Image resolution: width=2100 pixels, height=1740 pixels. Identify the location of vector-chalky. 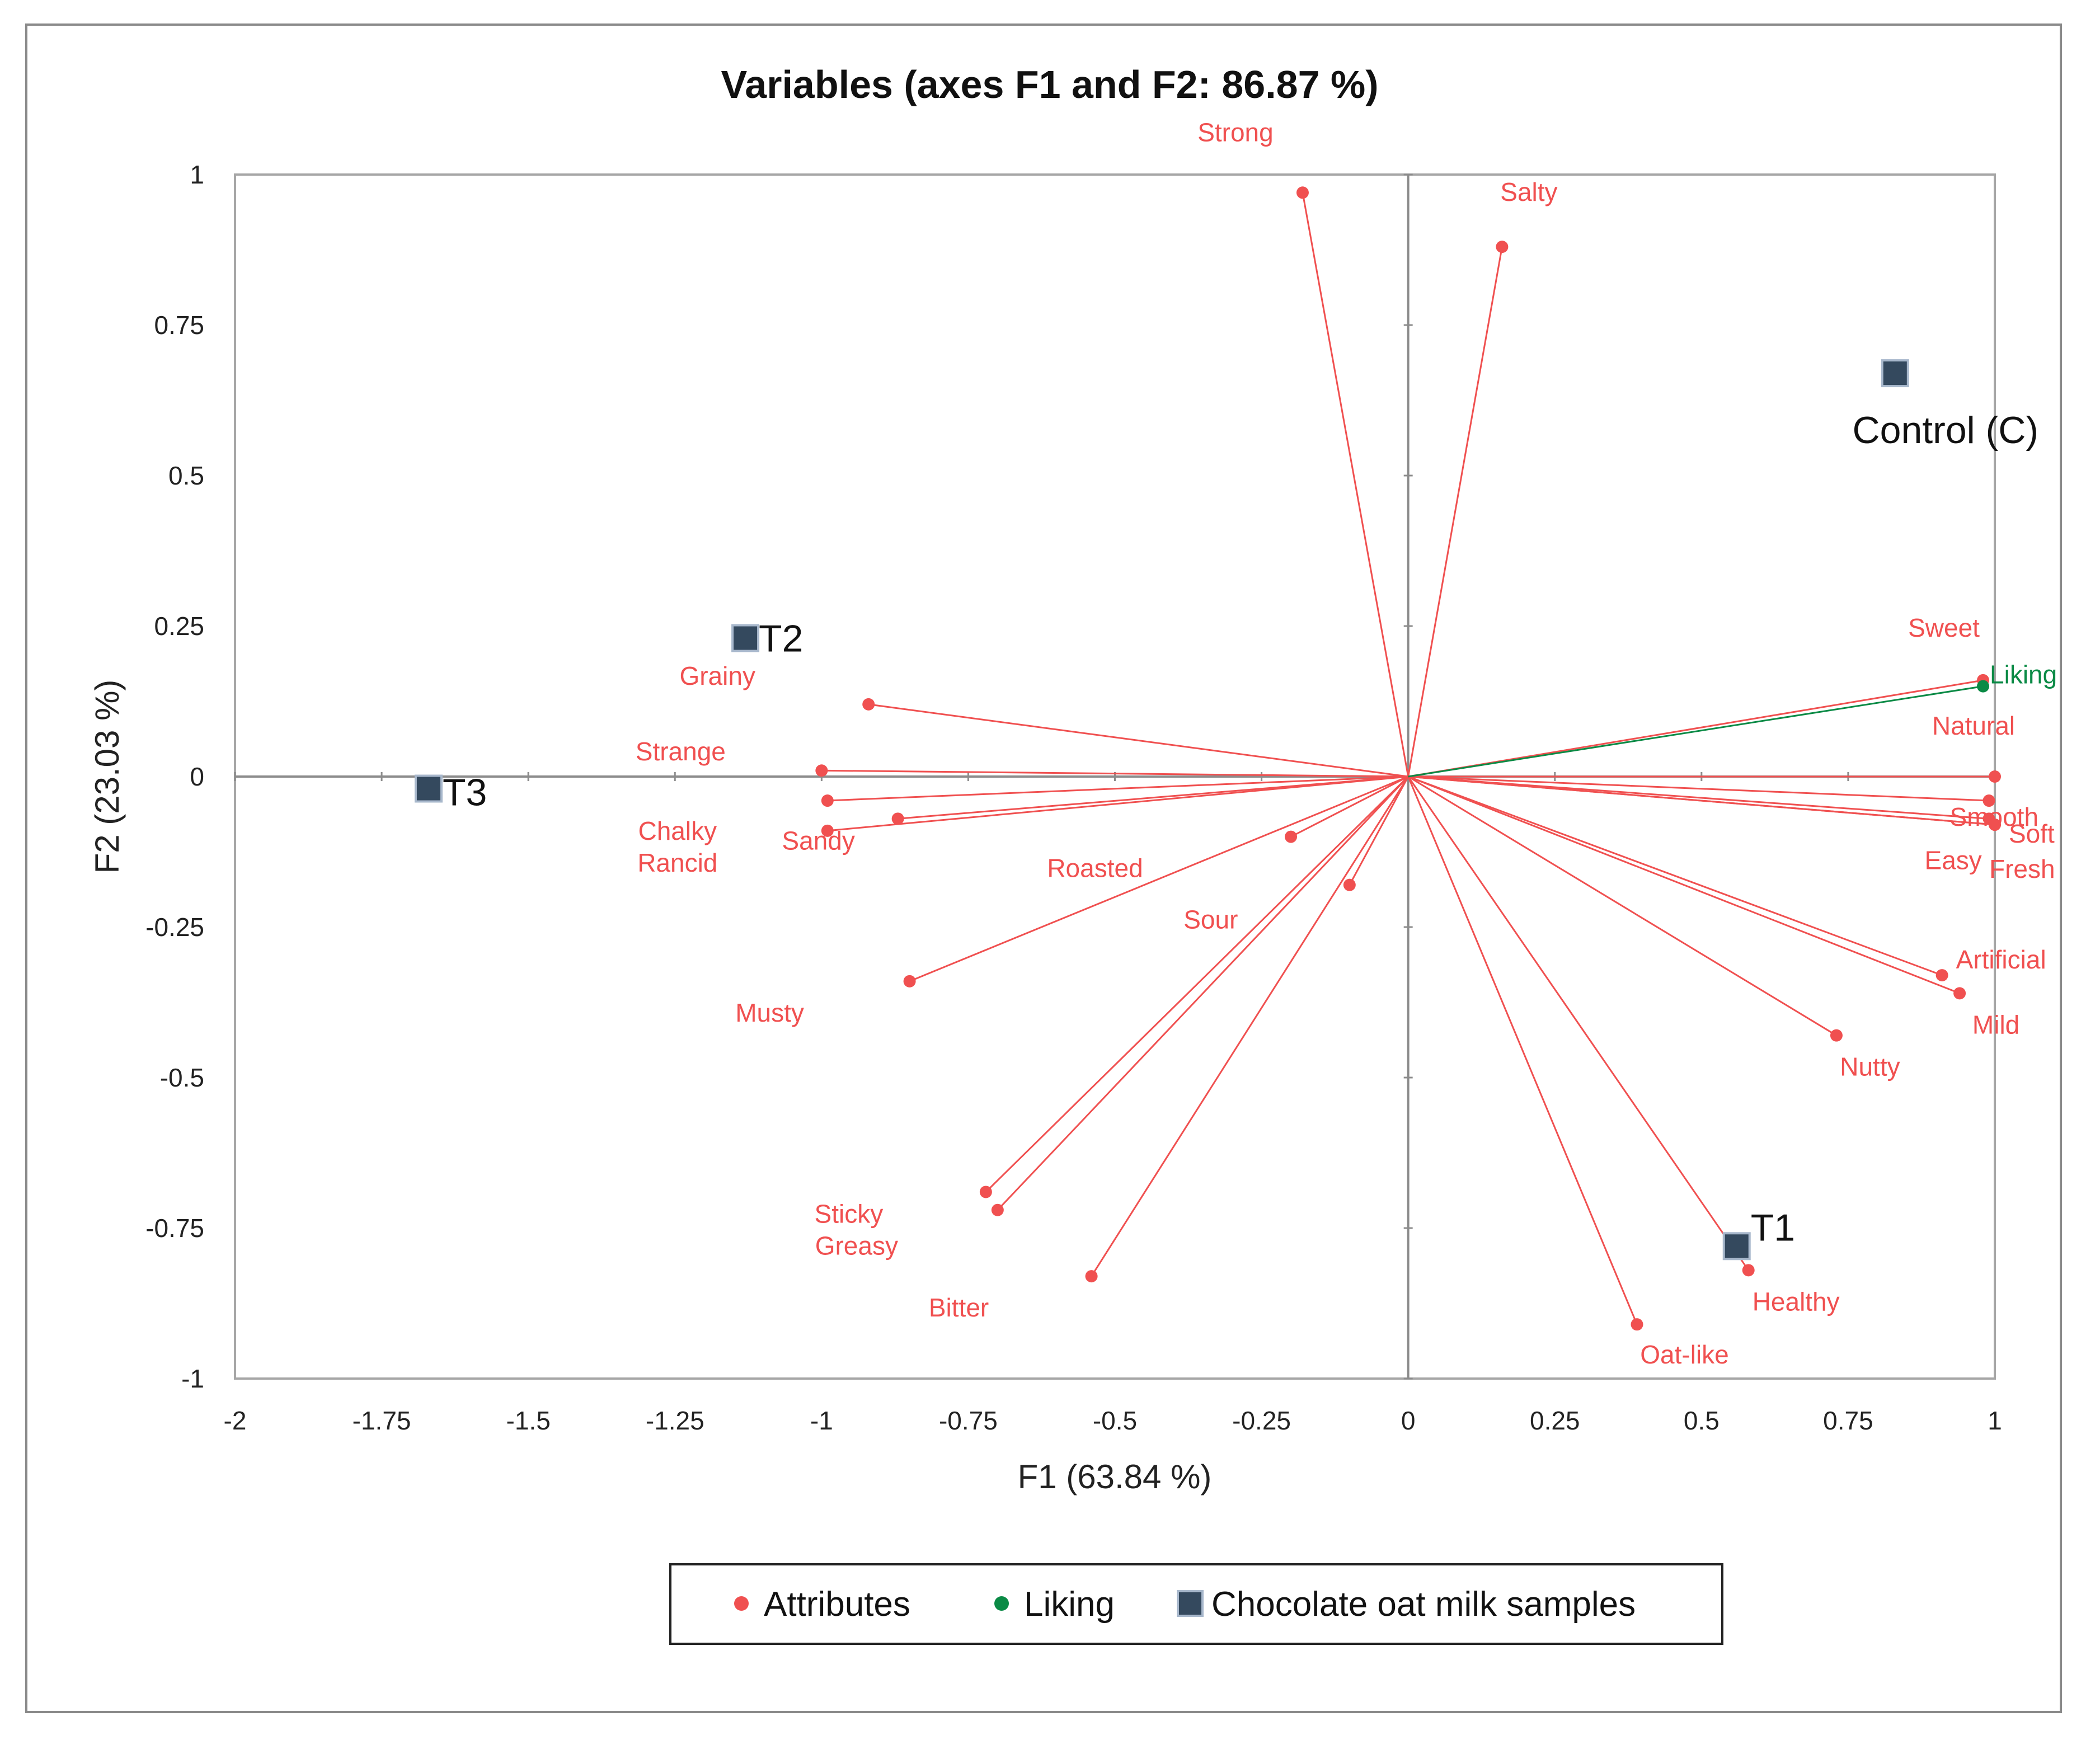
(1117, 788).